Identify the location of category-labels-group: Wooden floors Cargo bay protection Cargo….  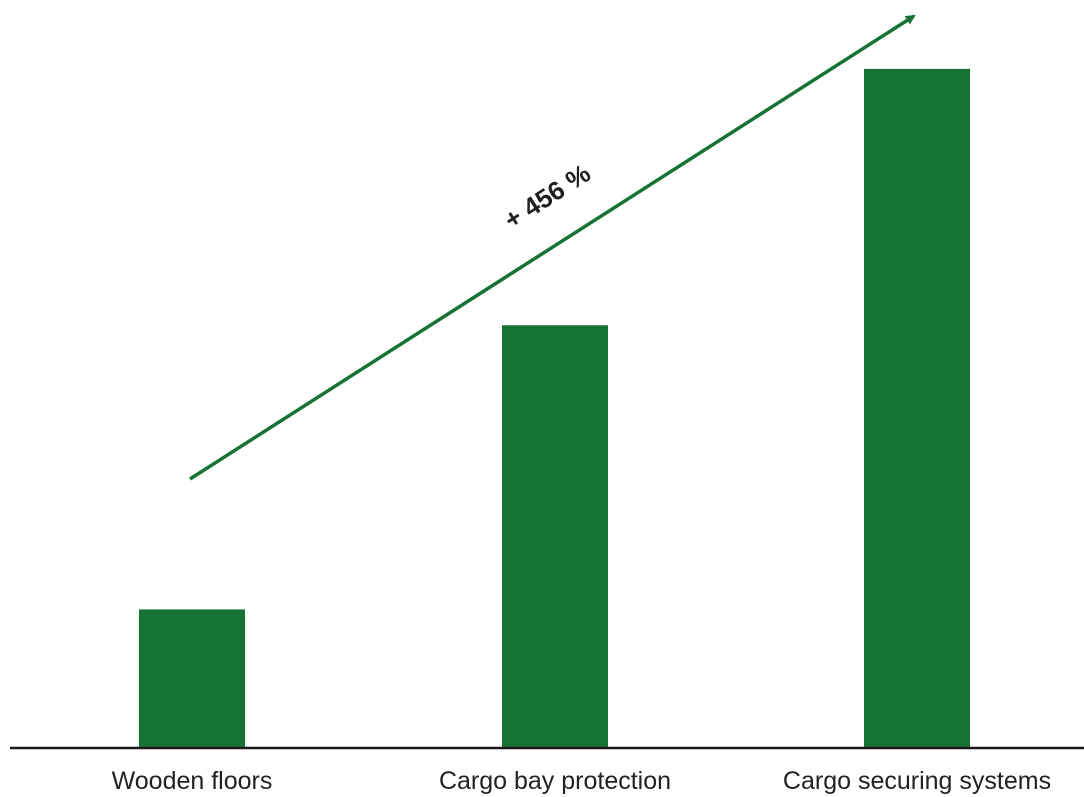
(581, 781).